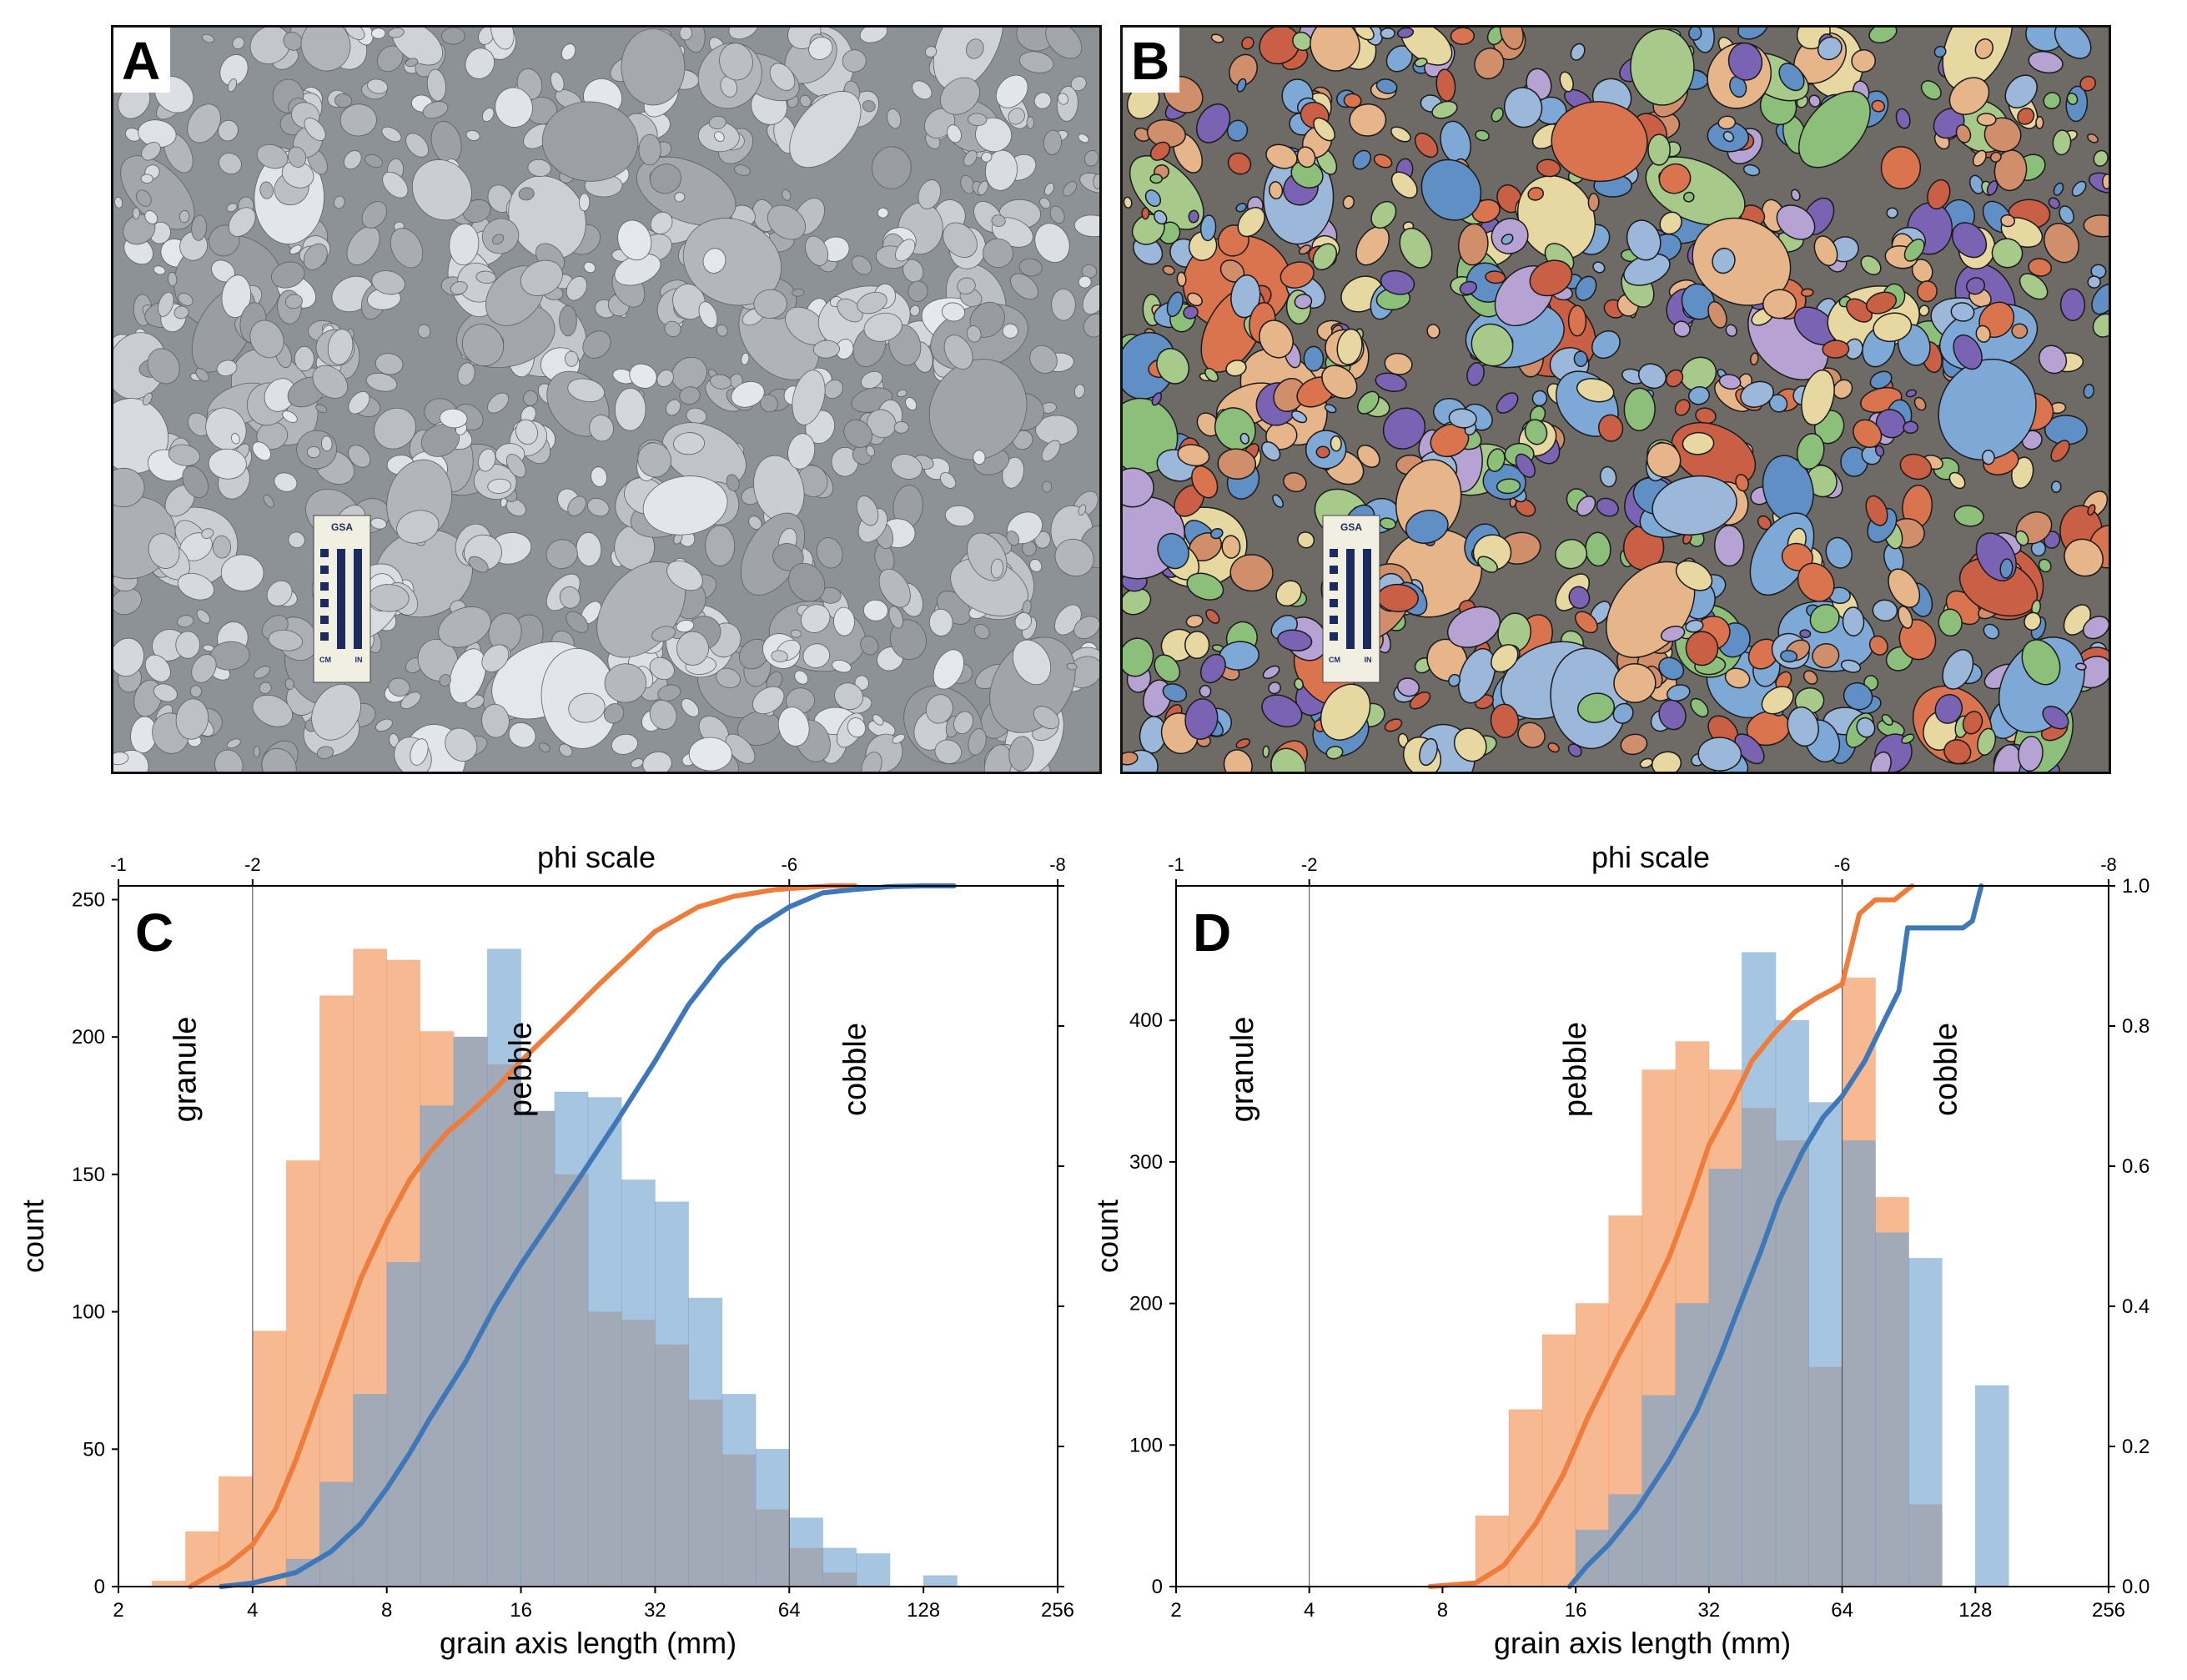 The height and width of the screenshot is (1680, 2187). What do you see at coordinates (1146, 1304) in the screenshot?
I see `y-tick-label: 200` at bounding box center [1146, 1304].